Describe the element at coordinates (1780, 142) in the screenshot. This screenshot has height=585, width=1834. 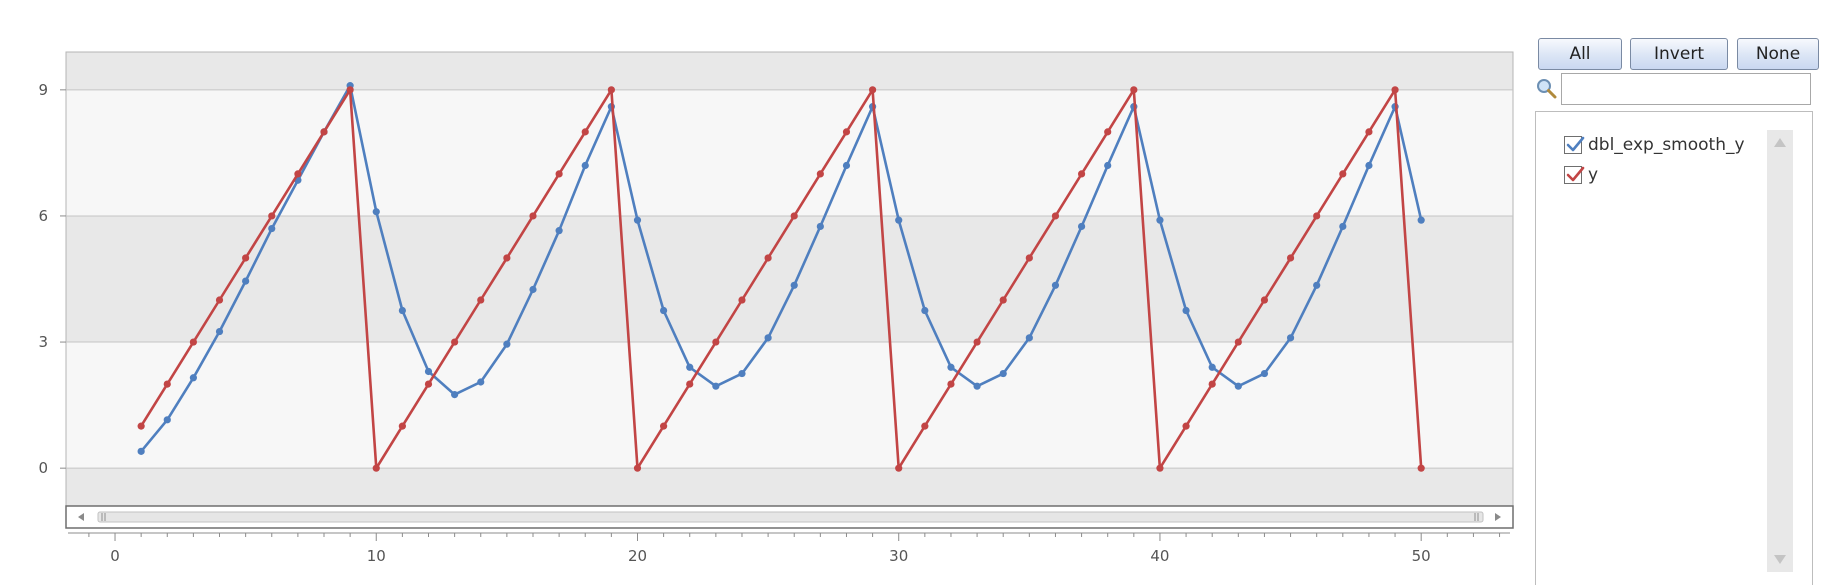
I see `chevron-up-icon` at that location.